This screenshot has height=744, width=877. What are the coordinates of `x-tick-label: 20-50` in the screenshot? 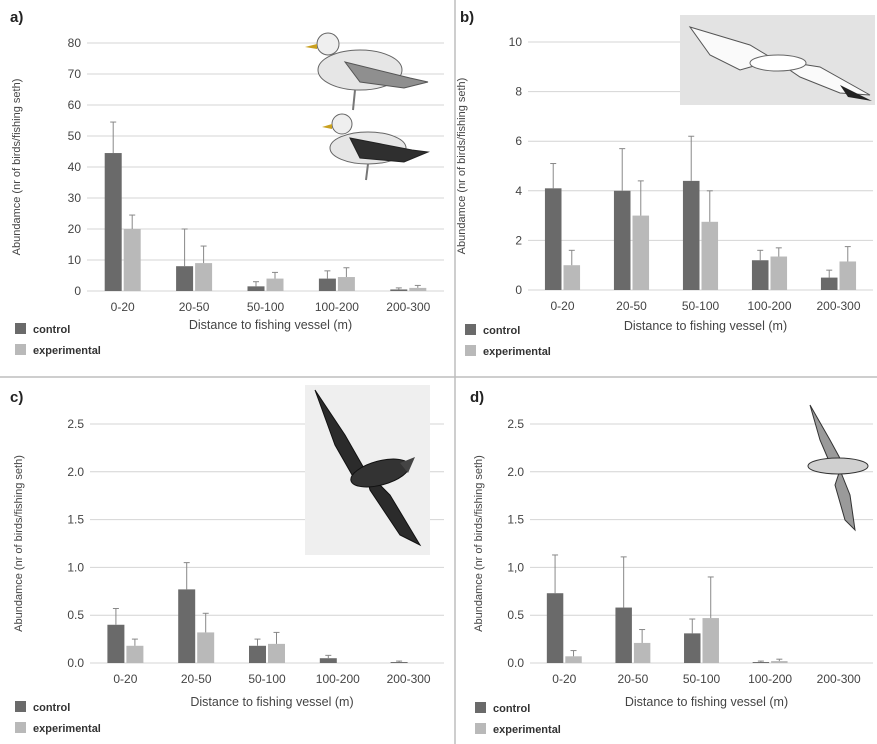 It's located at (194, 307).